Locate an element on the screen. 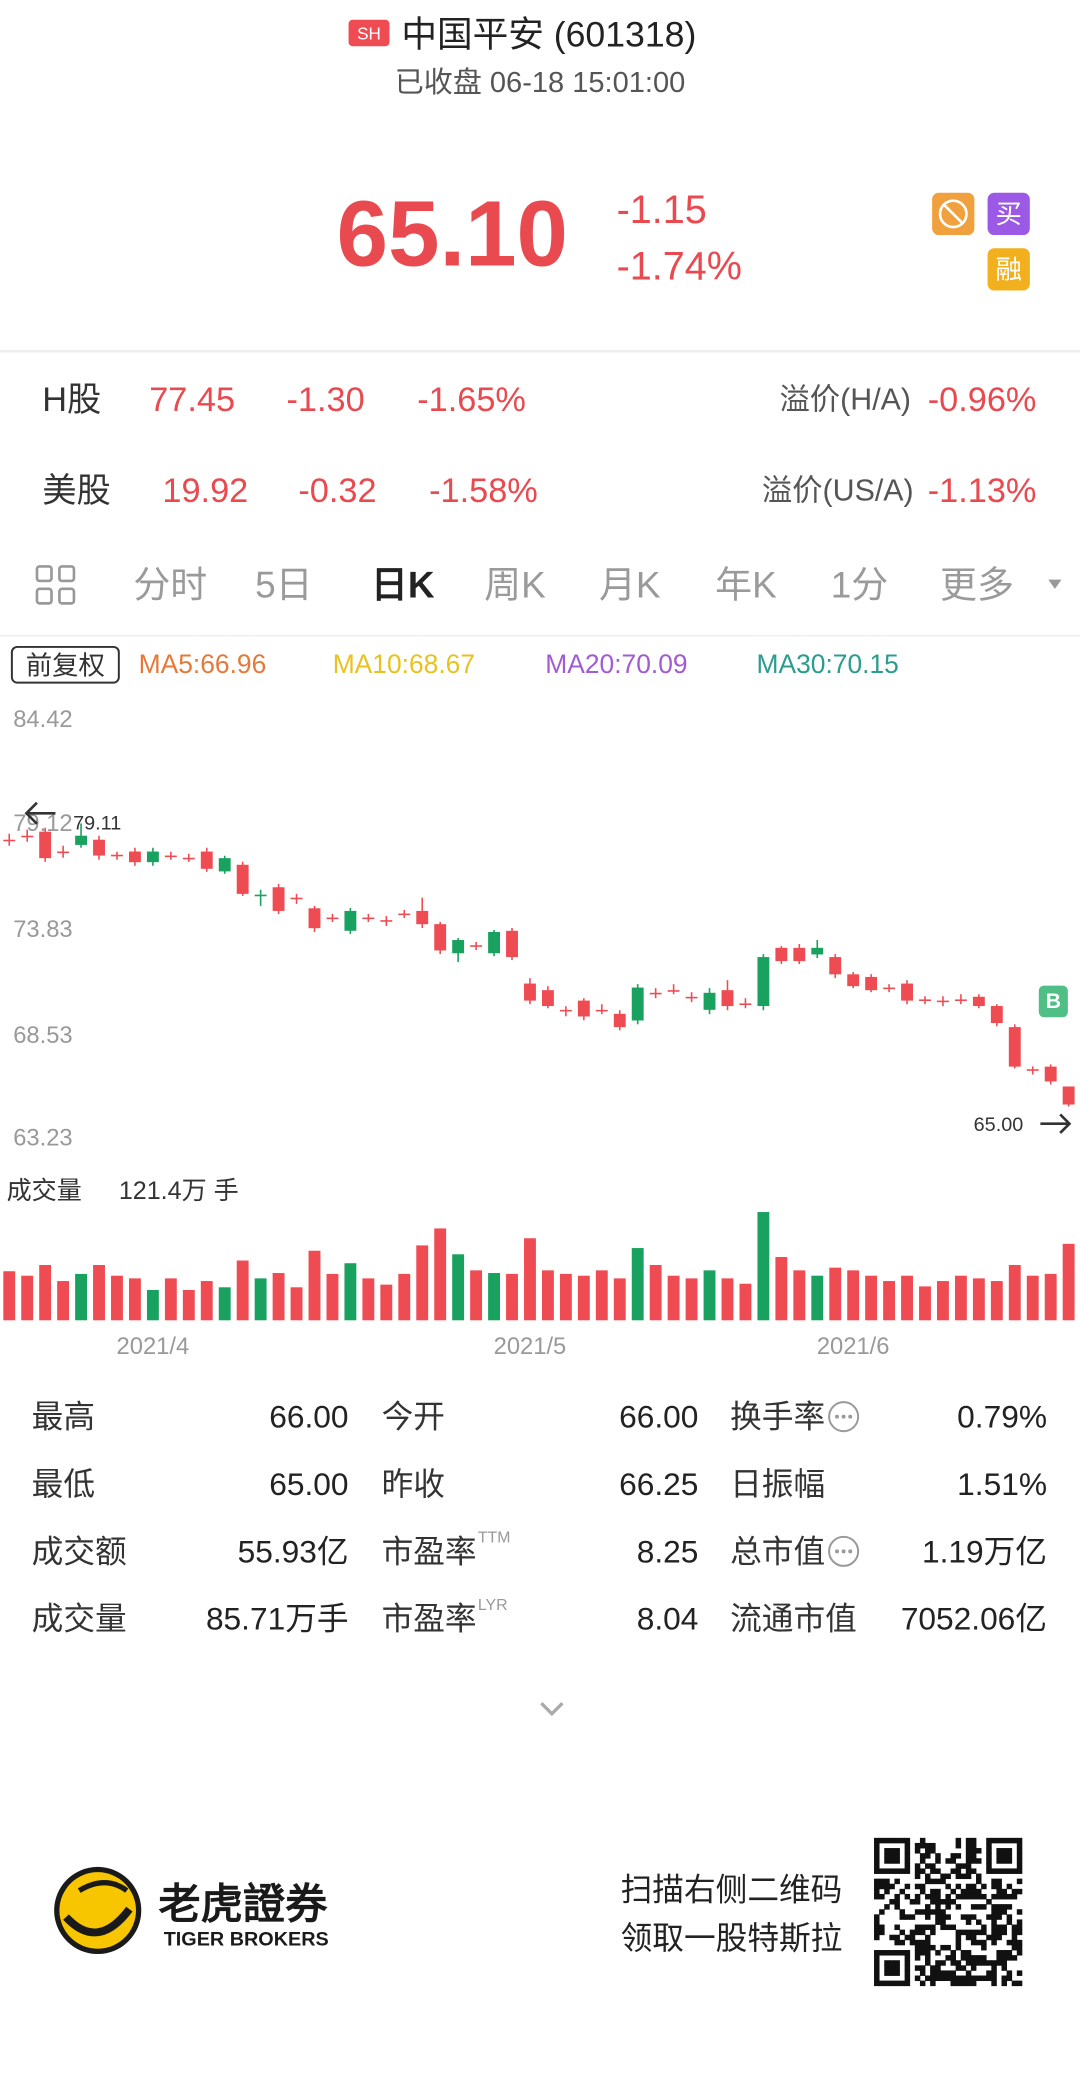  icon-cell is located at coordinates (44, 574).